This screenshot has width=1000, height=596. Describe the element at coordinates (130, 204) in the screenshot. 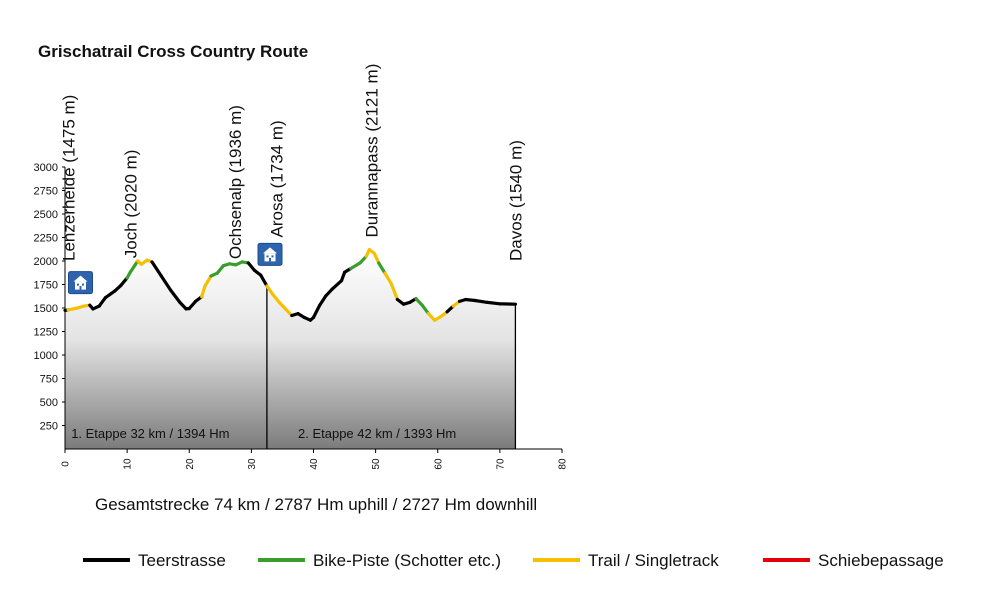

I see `location-label: Joch (2020 m)` at that location.